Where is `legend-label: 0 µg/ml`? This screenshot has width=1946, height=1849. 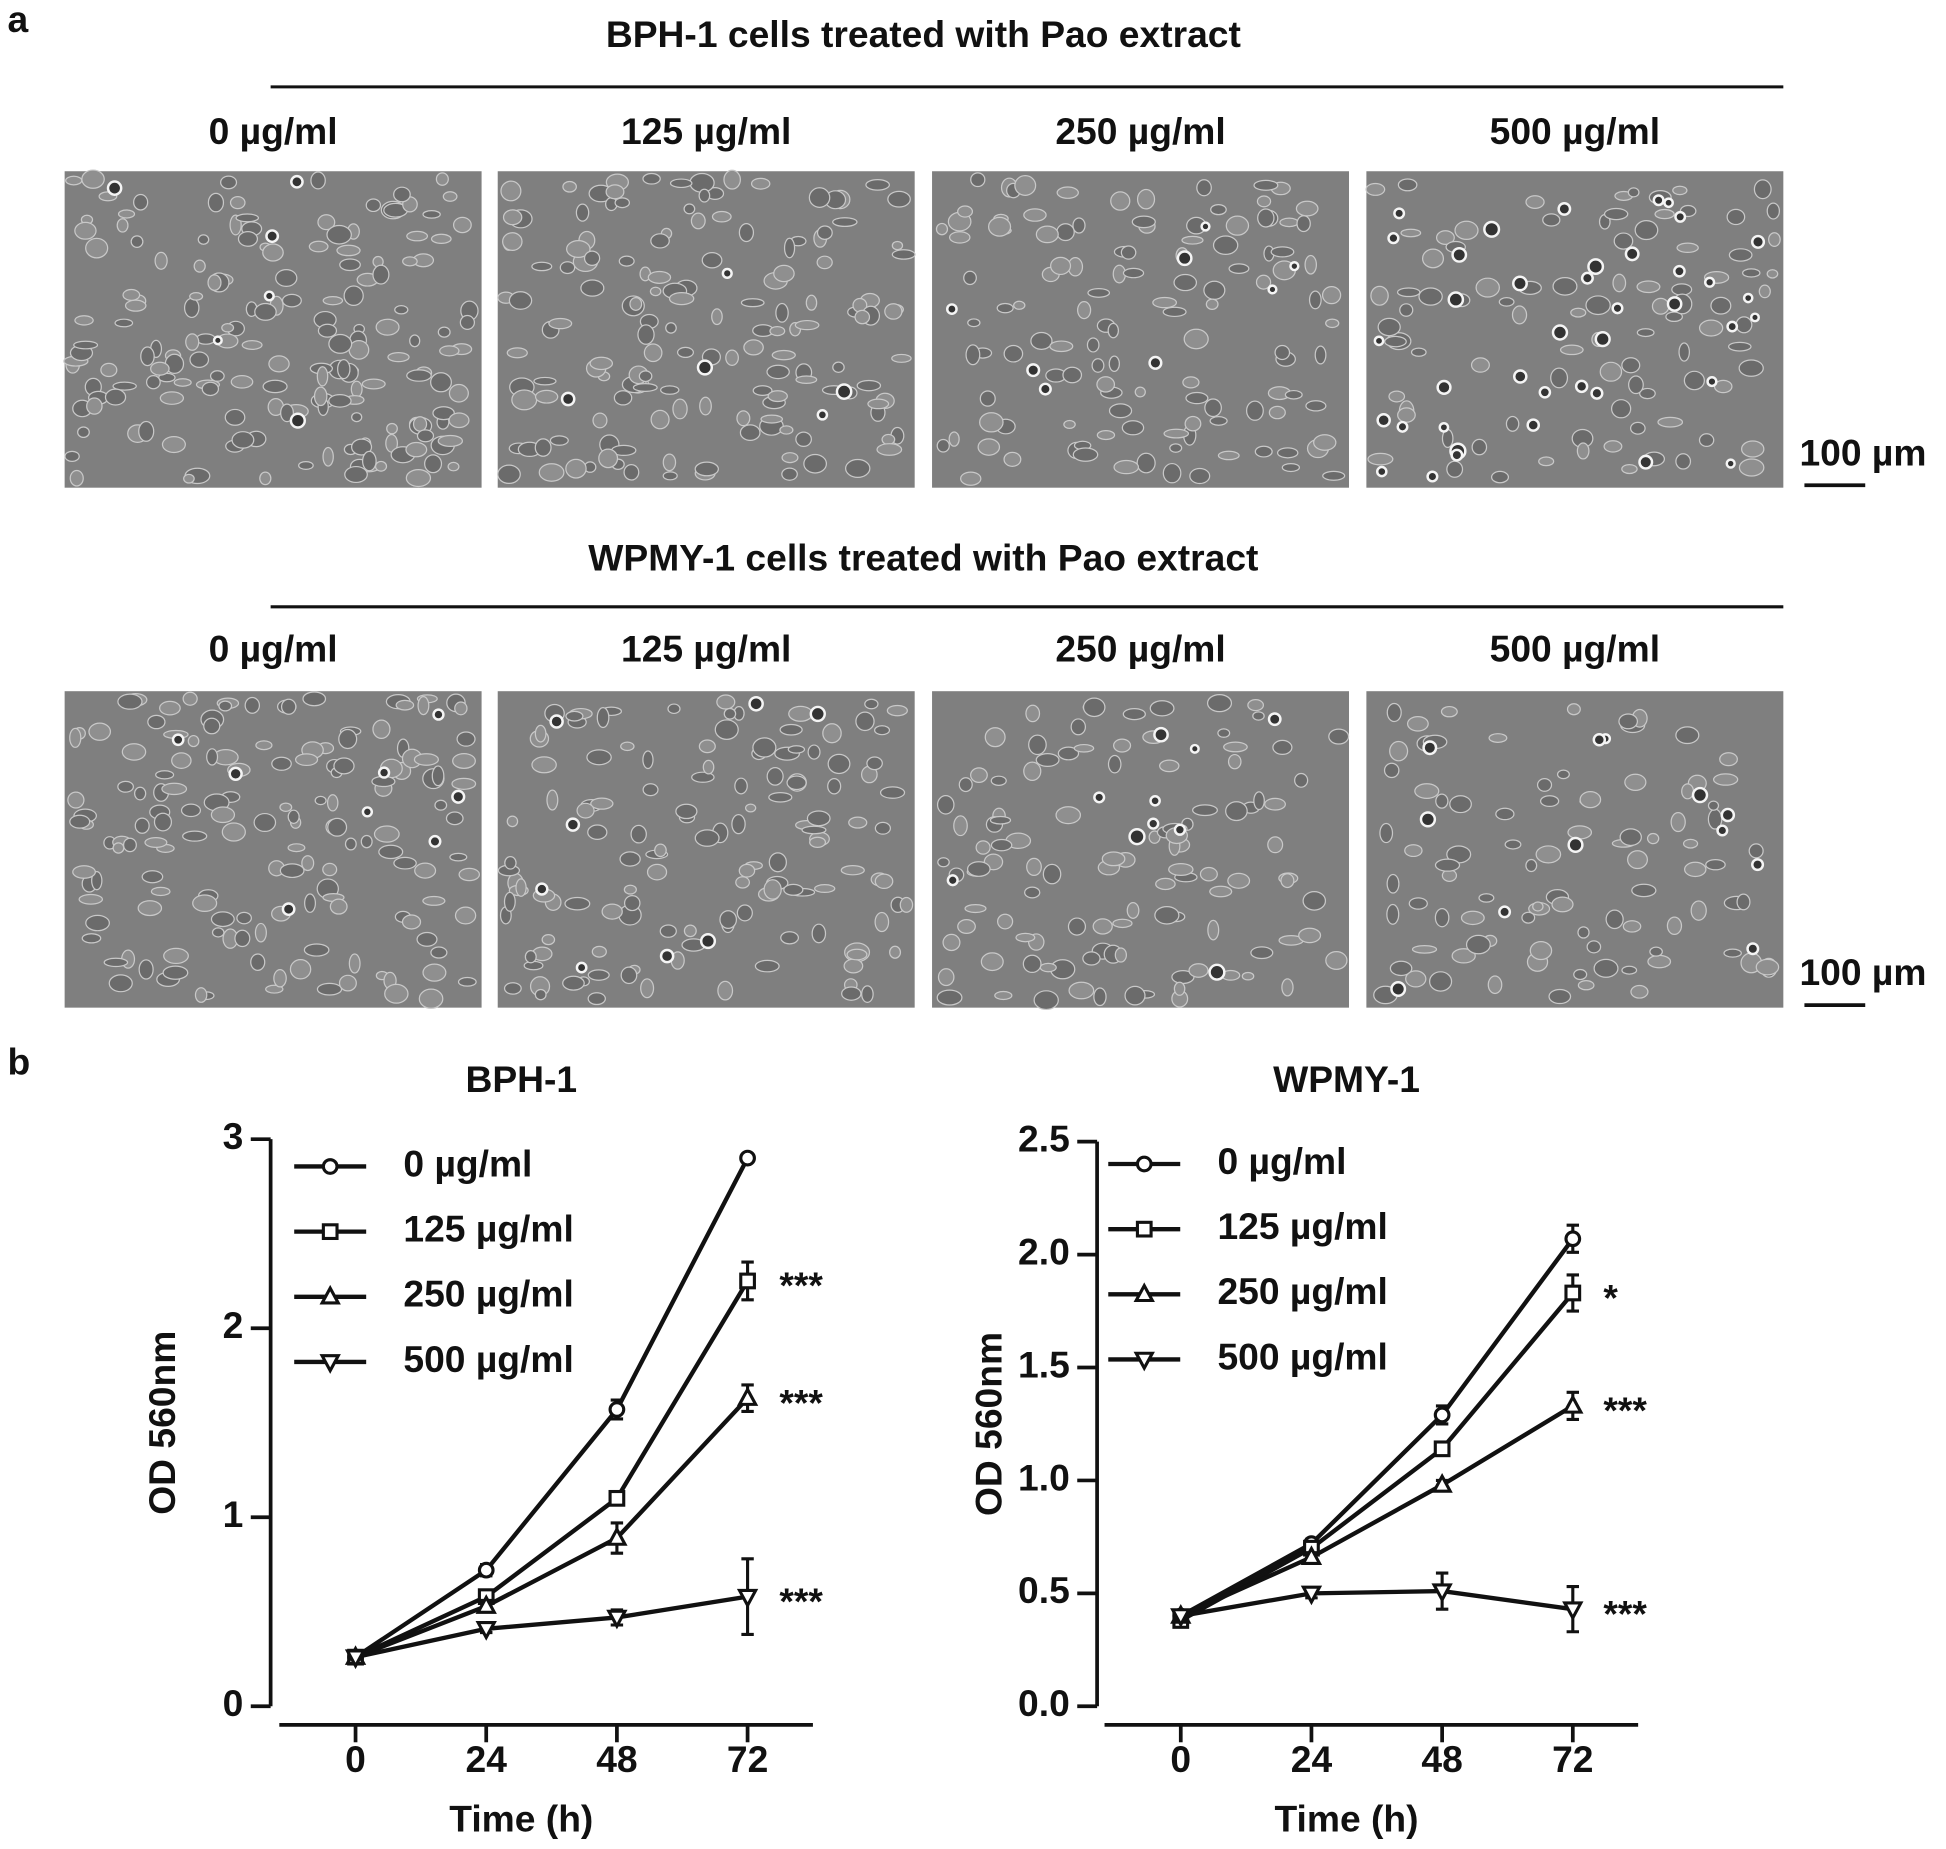 legend-label: 0 µg/ml is located at coordinates (467, 1163).